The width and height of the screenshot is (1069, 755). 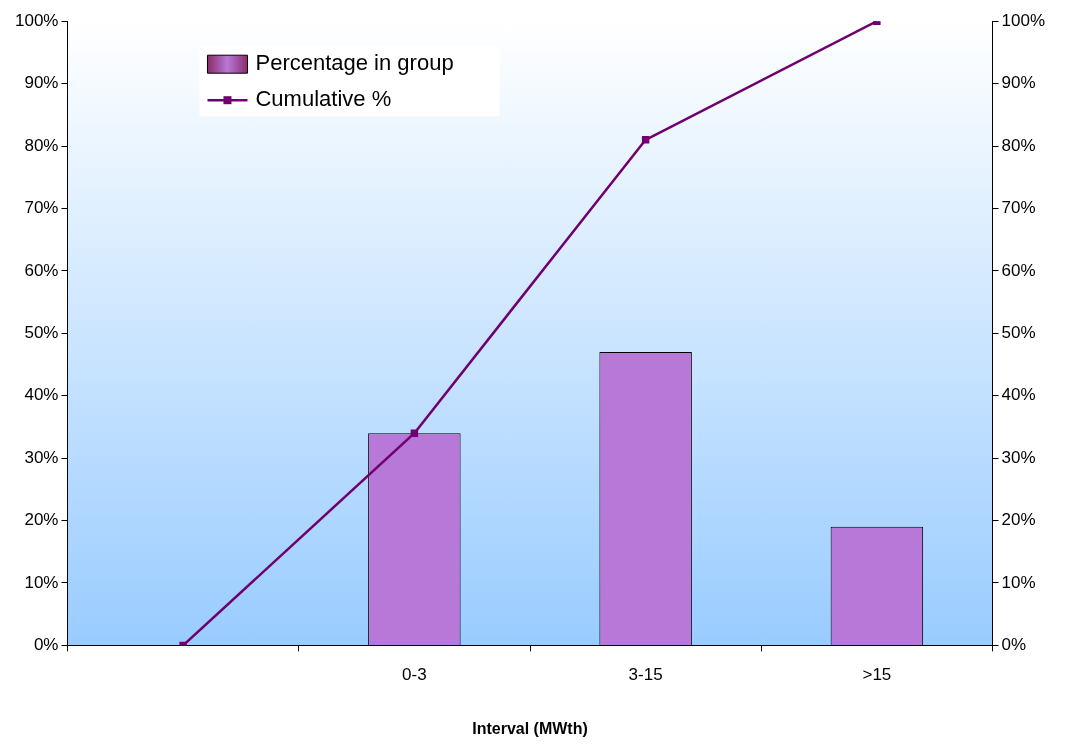 What do you see at coordinates (41, 457) in the screenshot?
I see `y-tick-label: 30%` at bounding box center [41, 457].